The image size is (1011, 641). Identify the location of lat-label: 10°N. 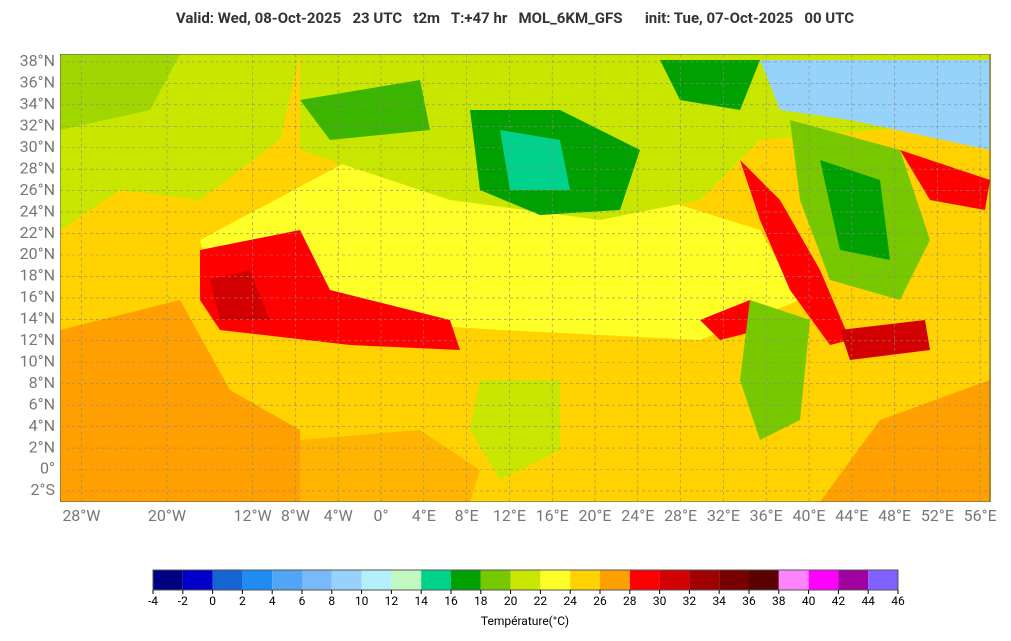
(37, 360).